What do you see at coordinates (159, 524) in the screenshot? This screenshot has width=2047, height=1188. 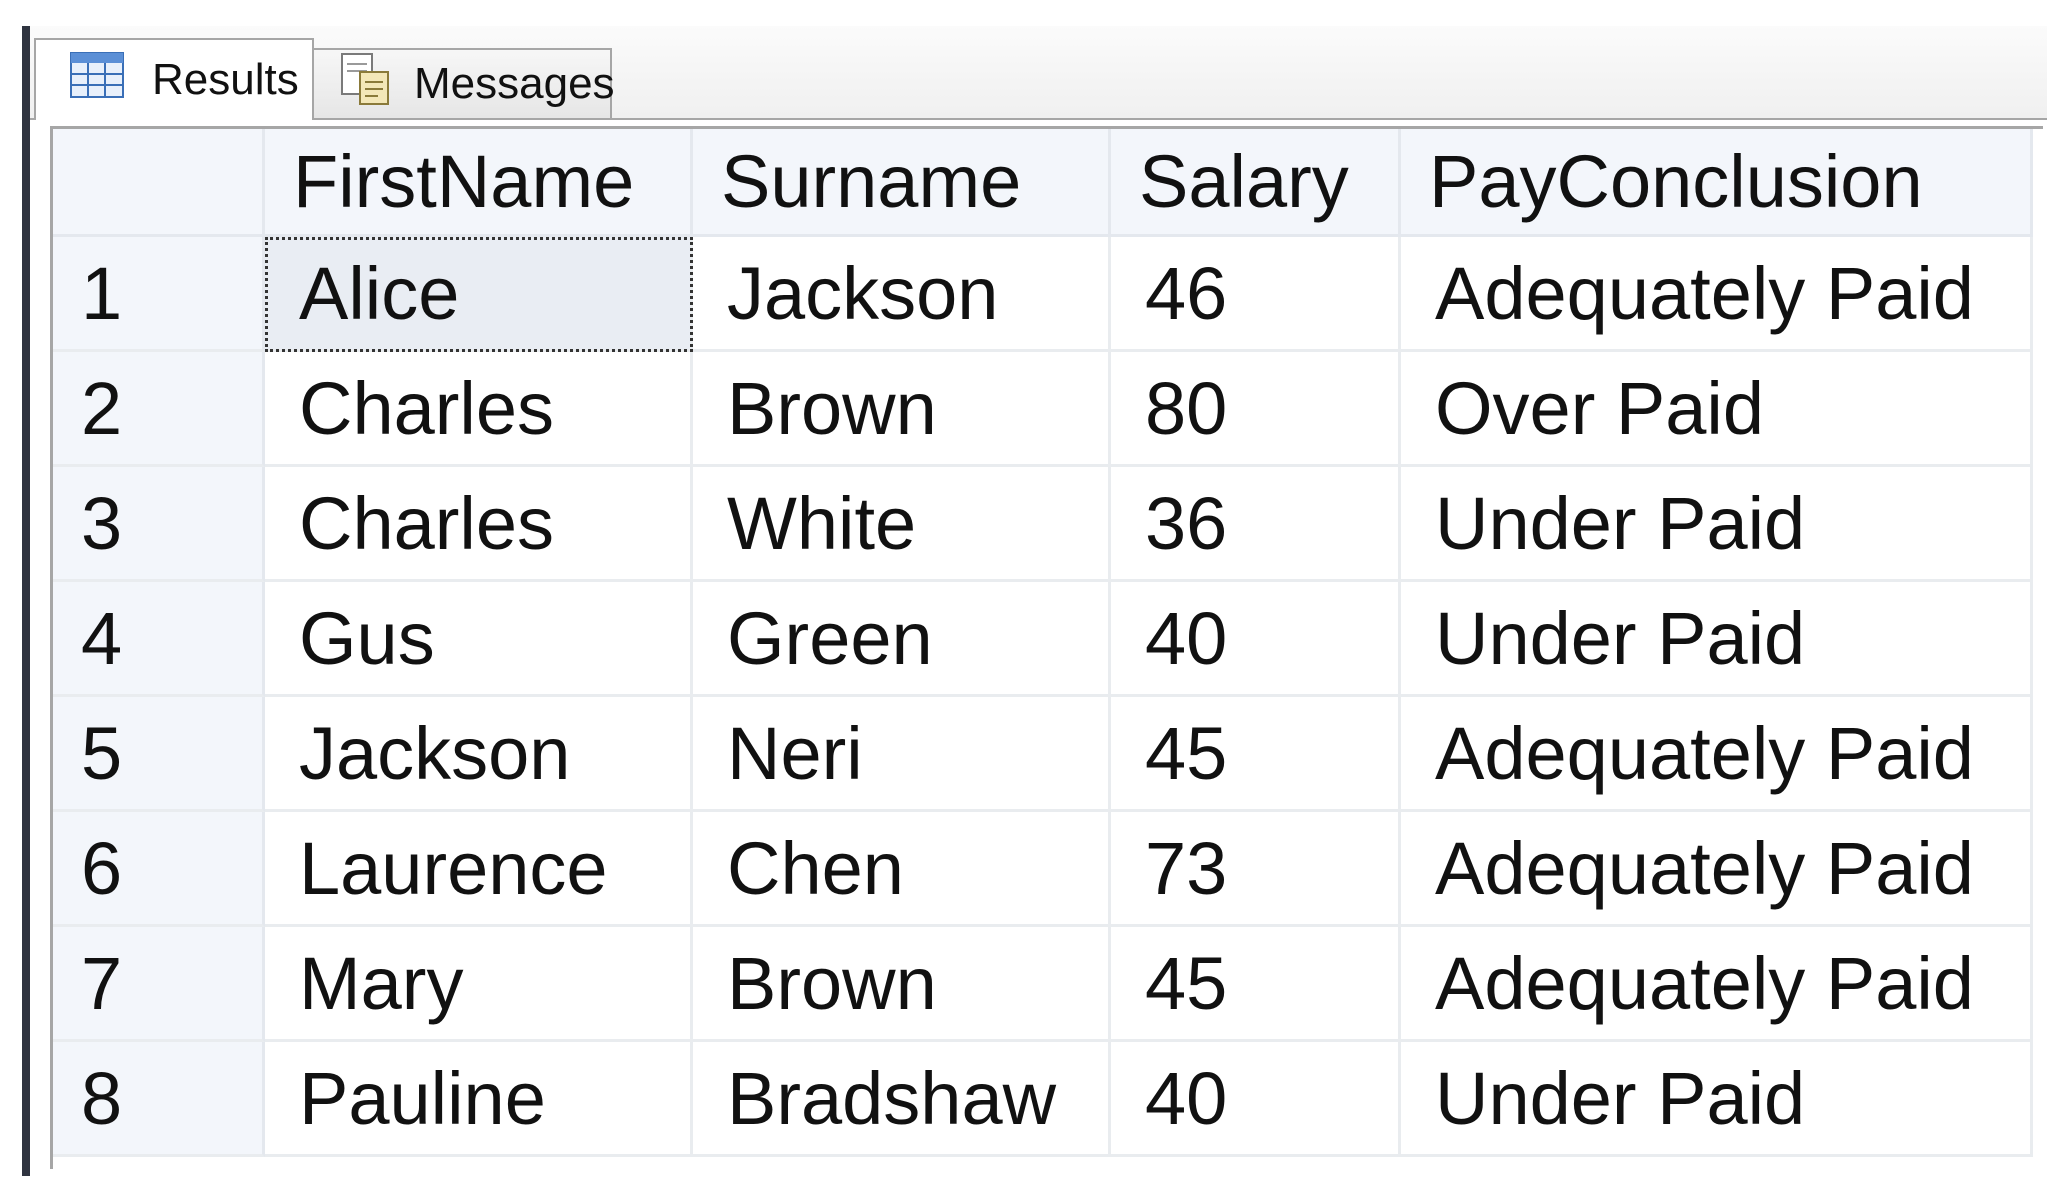 I see `row-number: 3` at bounding box center [159, 524].